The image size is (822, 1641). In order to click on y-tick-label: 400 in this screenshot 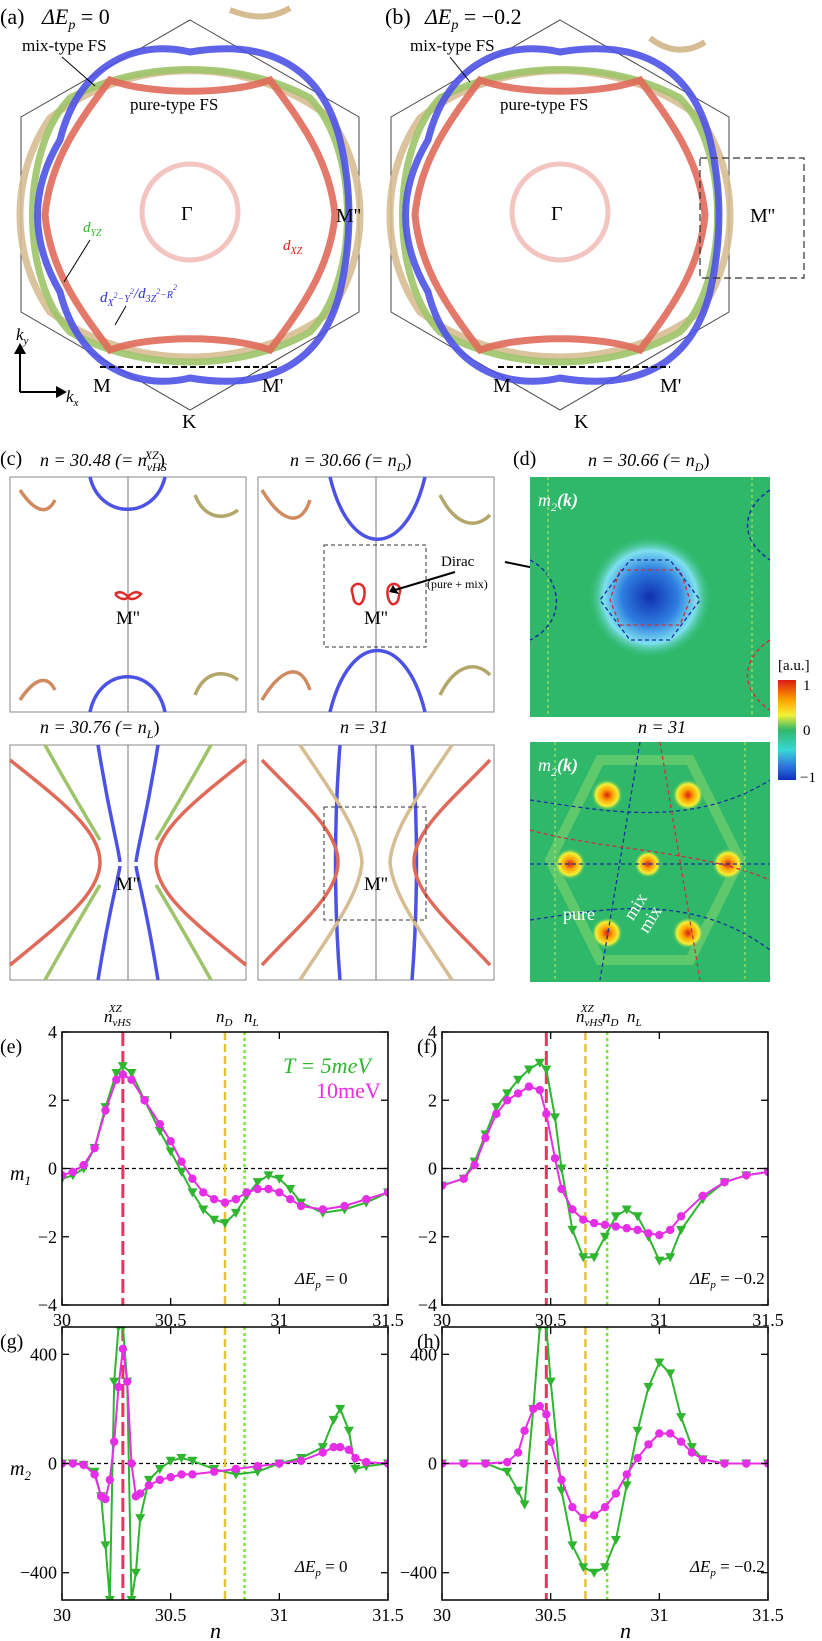, I will do `click(423, 1354)`.